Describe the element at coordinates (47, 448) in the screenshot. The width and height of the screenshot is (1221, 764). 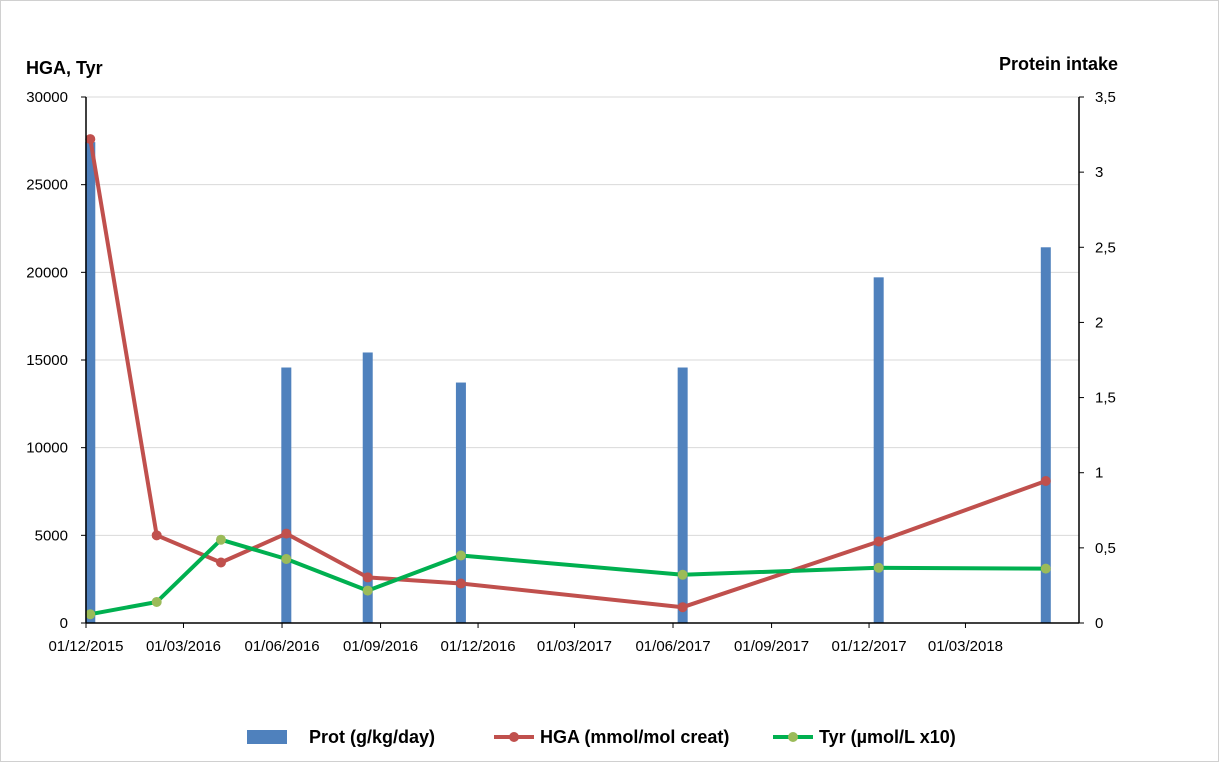
I see `left-axis-tick-label: 10000` at that location.